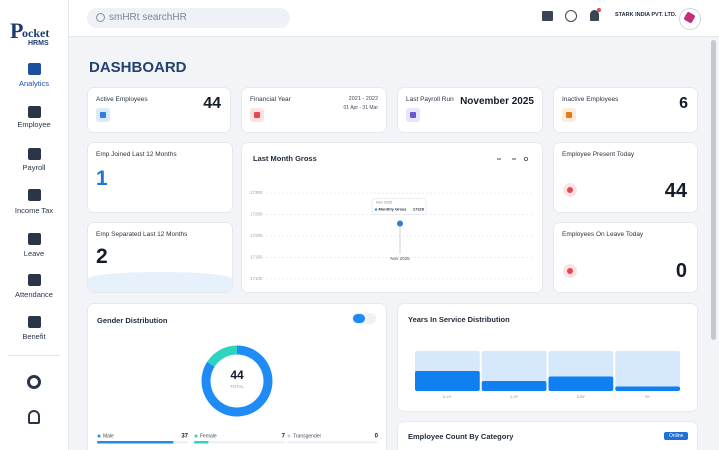 This screenshot has height=450, width=719. What do you see at coordinates (676, 436) in the screenshot?
I see `category-button: Online` at bounding box center [676, 436].